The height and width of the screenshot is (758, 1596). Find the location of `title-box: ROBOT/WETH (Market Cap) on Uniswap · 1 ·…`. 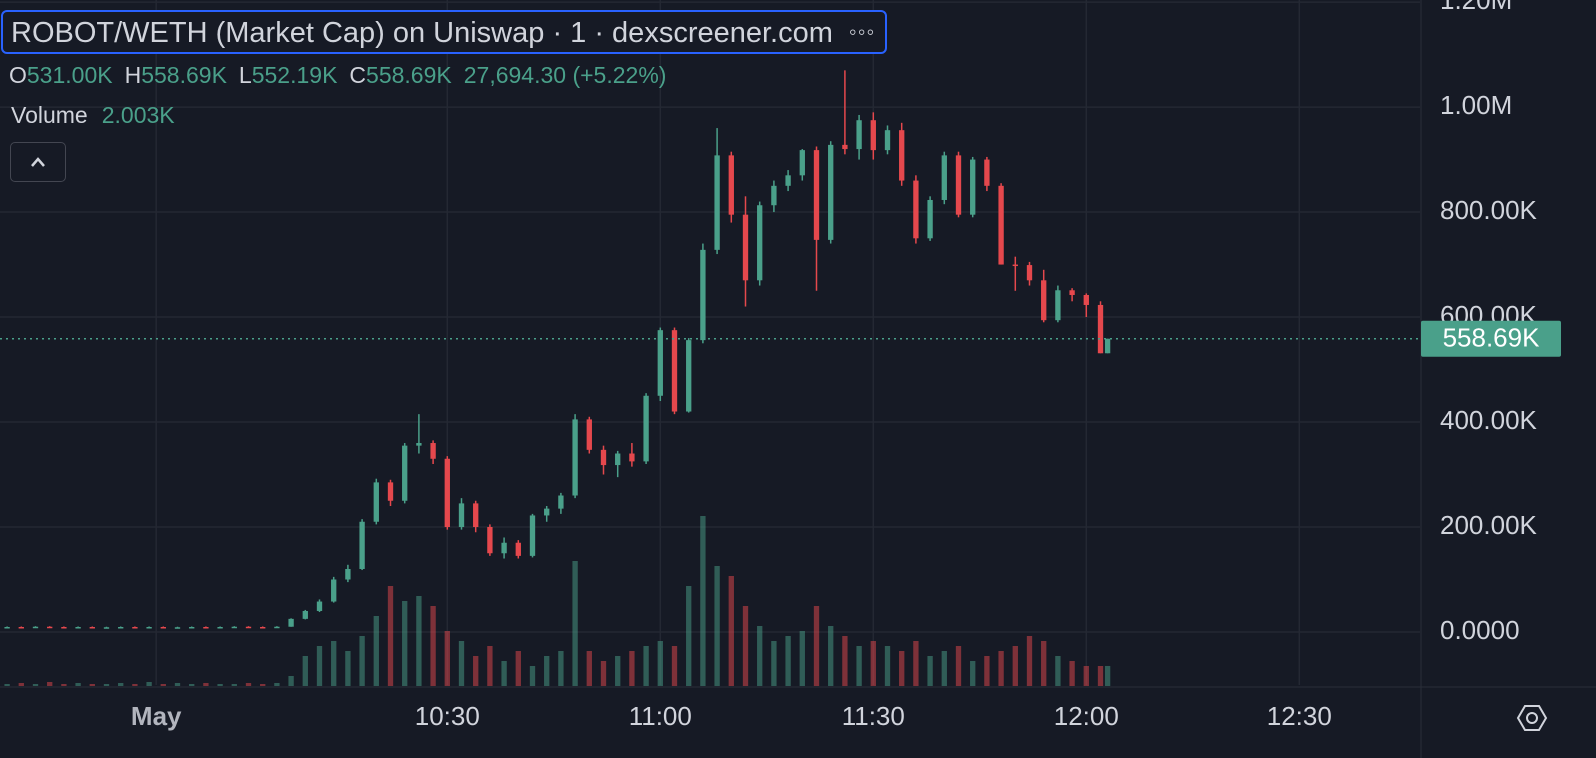

title-box: ROBOT/WETH (Market Cap) on Uniswap · 1 ·… is located at coordinates (444, 32).